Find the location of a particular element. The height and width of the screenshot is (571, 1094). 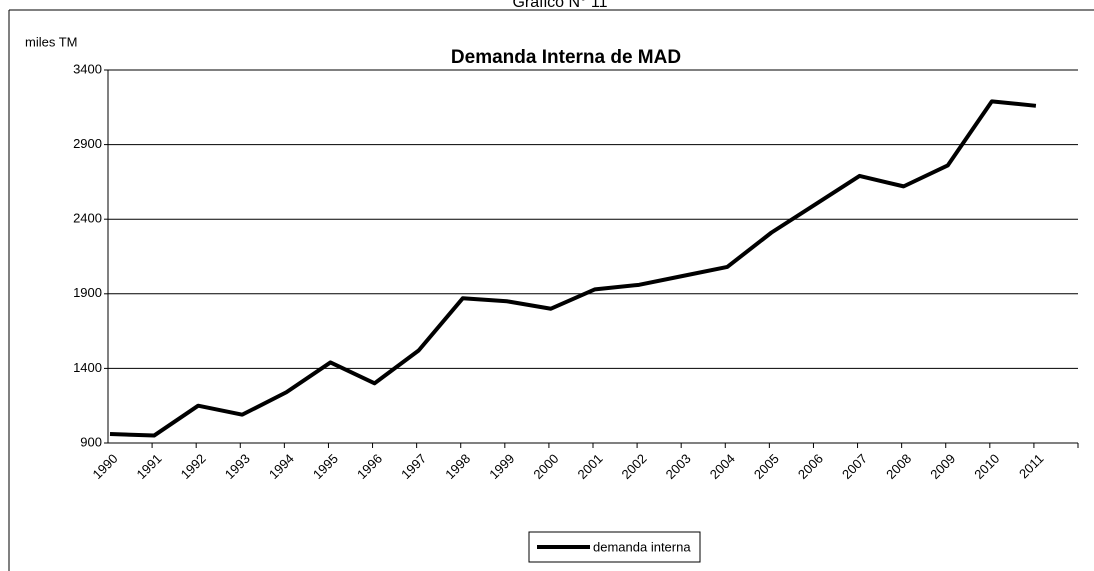

x-tick-label: 2002 is located at coordinates (634, 466).